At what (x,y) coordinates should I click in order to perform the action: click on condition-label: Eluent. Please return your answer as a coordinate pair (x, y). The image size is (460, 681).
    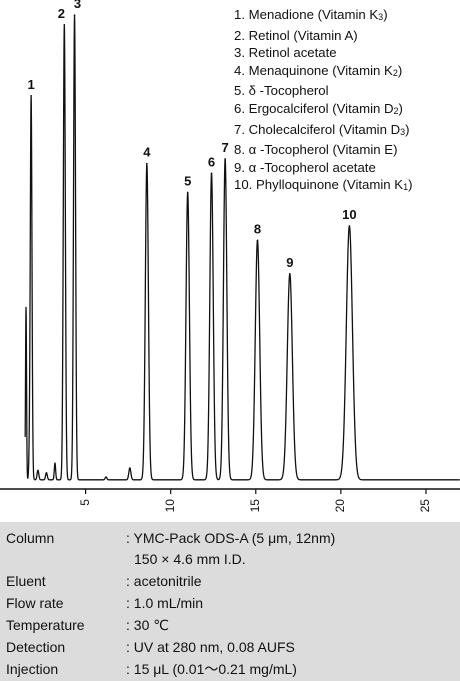
    Looking at the image, I should click on (26, 581).